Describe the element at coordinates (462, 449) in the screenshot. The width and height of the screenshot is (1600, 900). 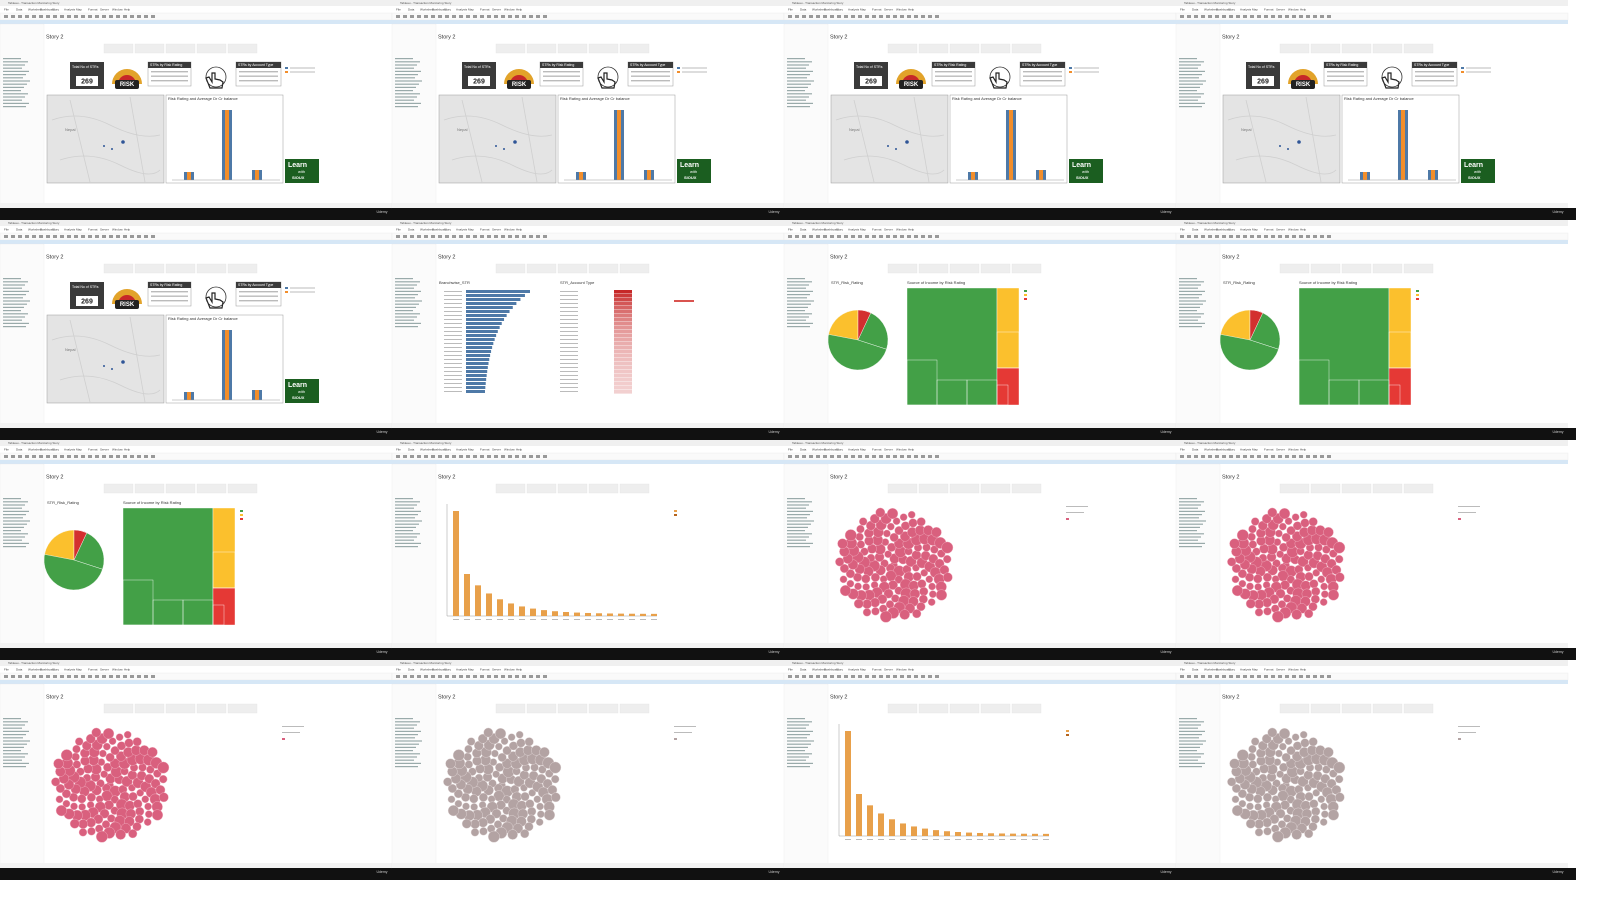
I see `menu-item: Analysis` at that location.